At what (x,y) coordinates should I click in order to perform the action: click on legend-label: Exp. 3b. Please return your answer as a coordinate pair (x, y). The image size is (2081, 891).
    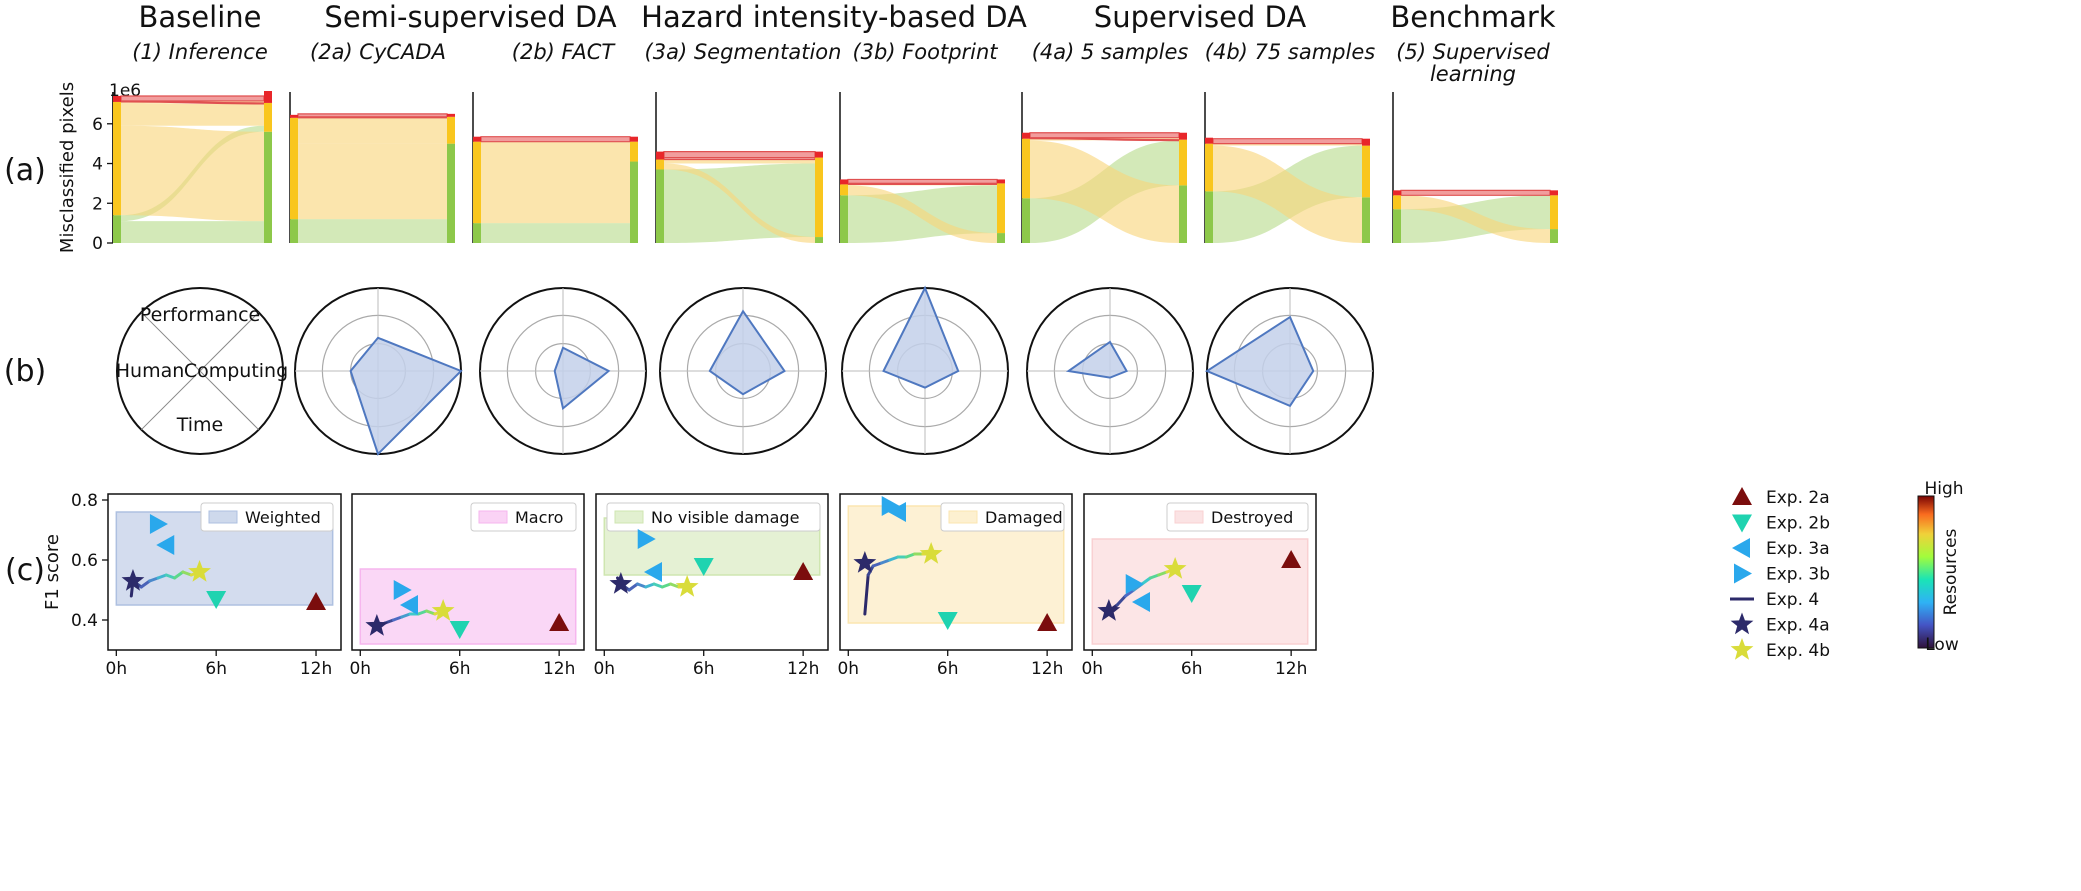
    Looking at the image, I should click on (1798, 575).